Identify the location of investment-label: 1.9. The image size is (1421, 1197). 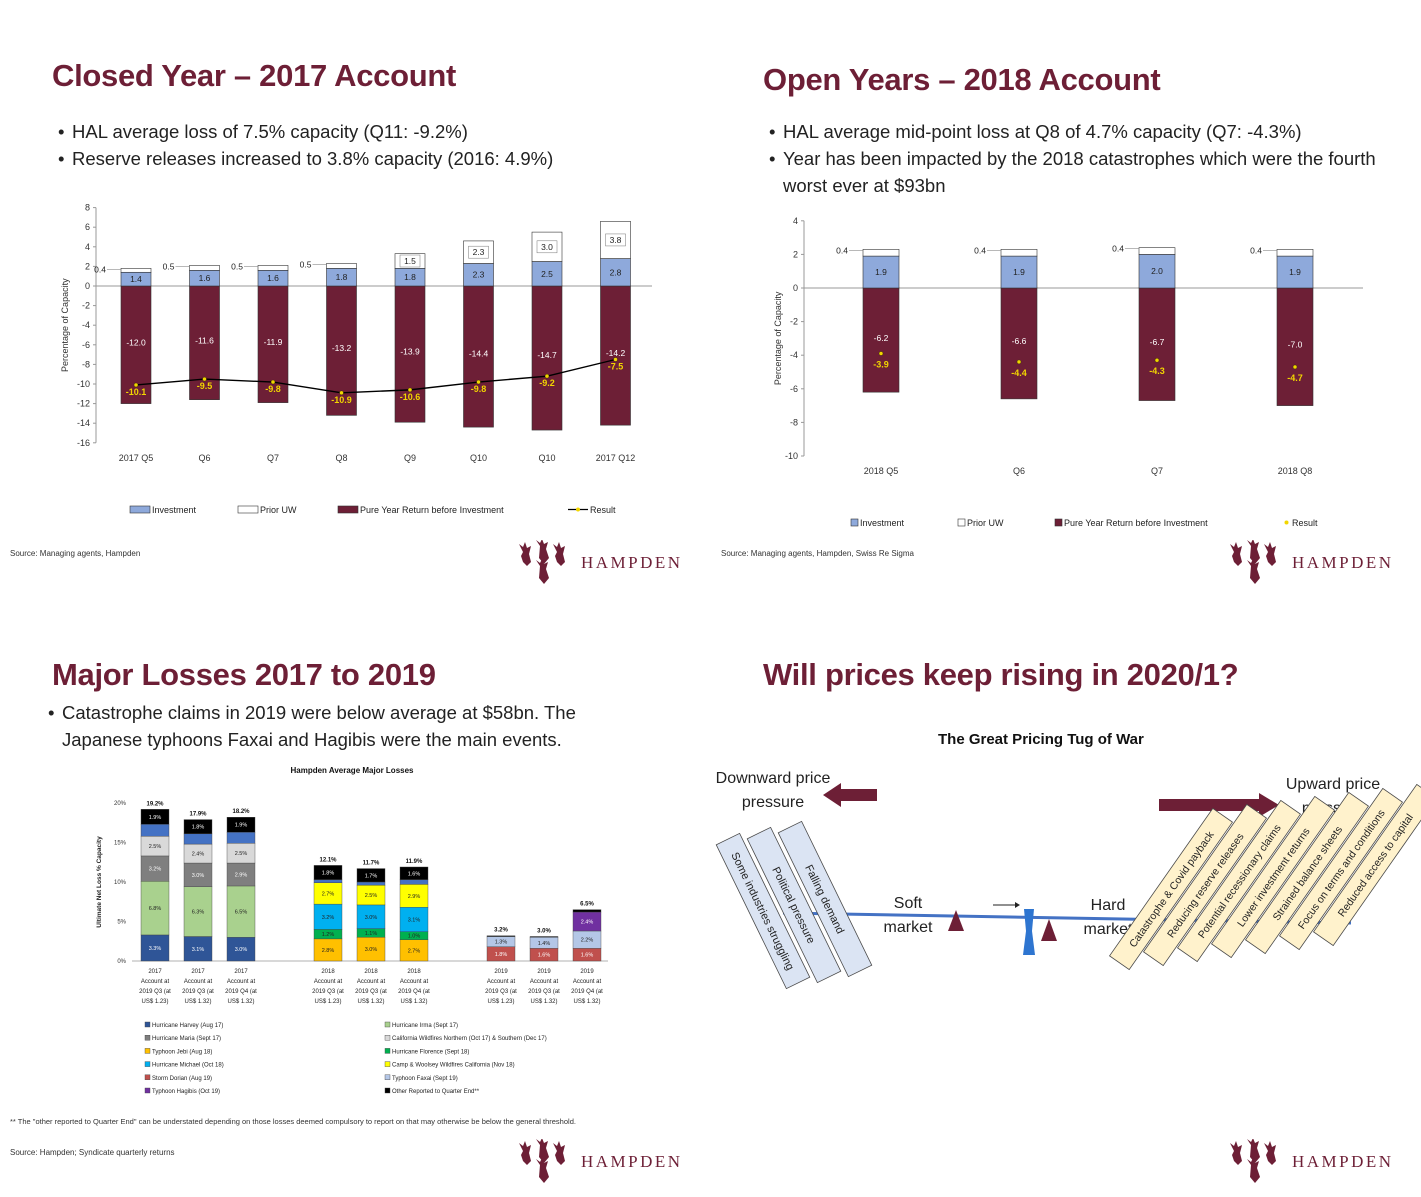
(881, 272).